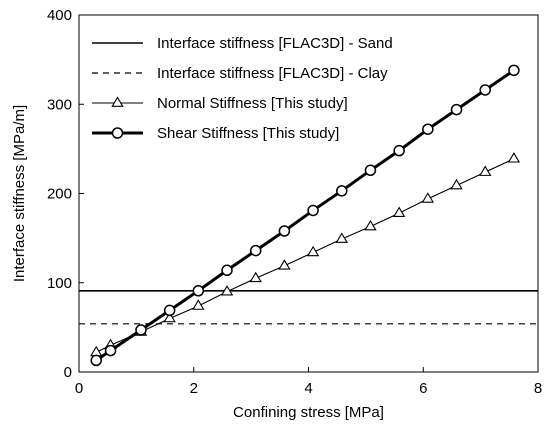  I want to click on legend-label: Interface stiffness [FLAC3D] - Sand, so click(275, 43).